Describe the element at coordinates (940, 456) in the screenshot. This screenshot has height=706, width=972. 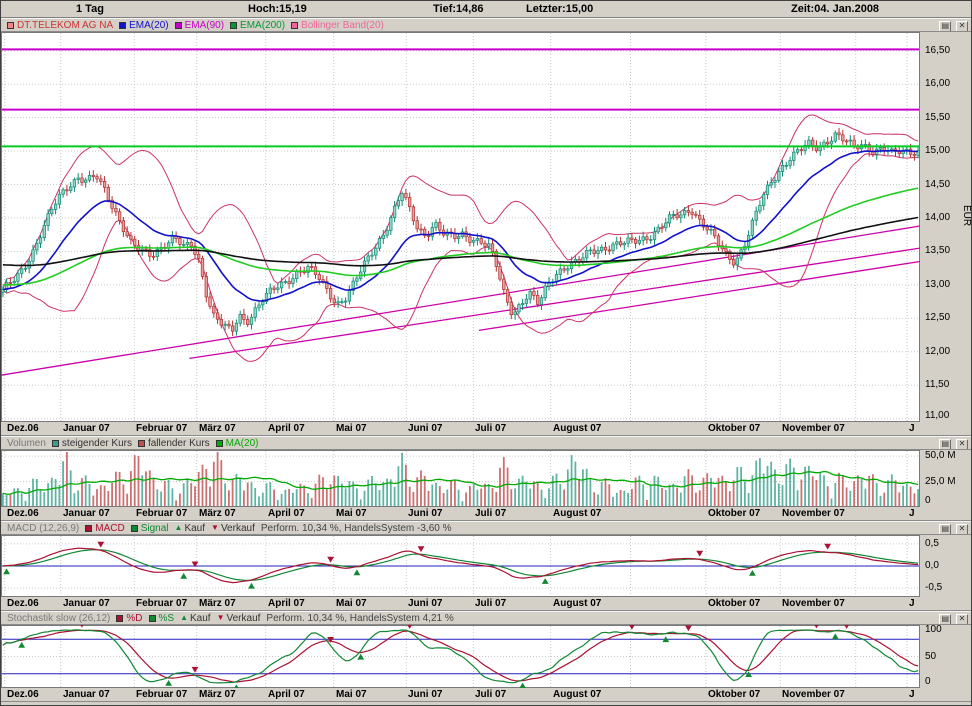
I see `axis-tick-label: 50,0 M` at that location.